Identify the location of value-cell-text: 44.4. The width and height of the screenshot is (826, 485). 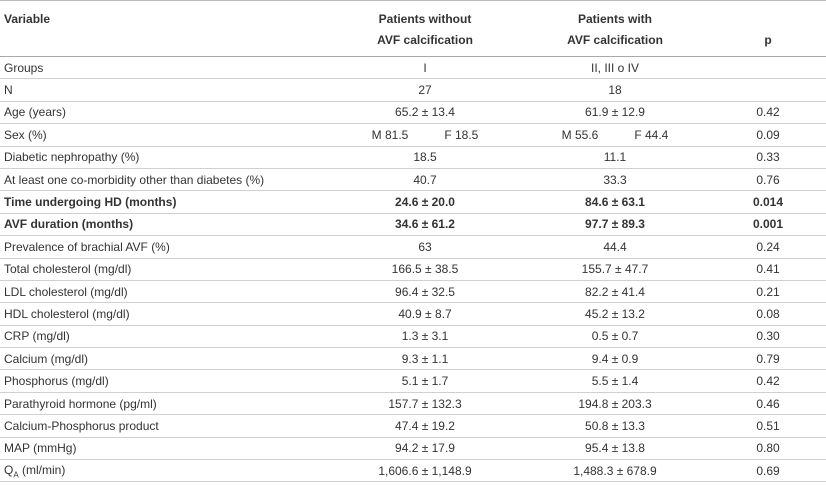
(615, 246).